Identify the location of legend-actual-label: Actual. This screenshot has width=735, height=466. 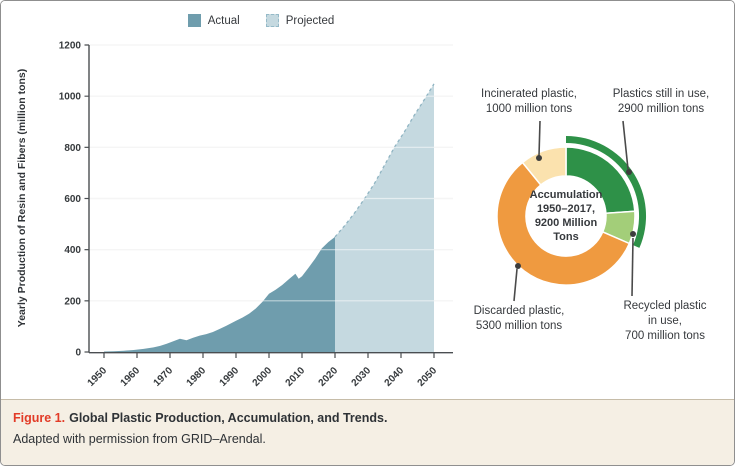
(223, 20).